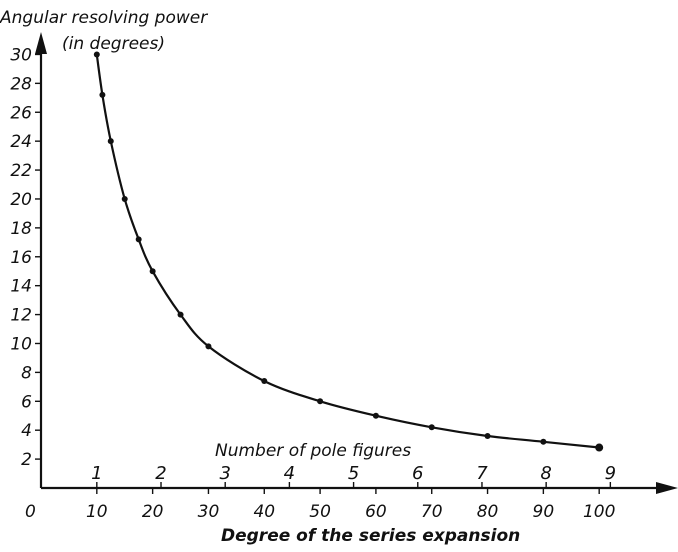  What do you see at coordinates (26, 431) in the screenshot?
I see `y-tick-label: 4` at bounding box center [26, 431].